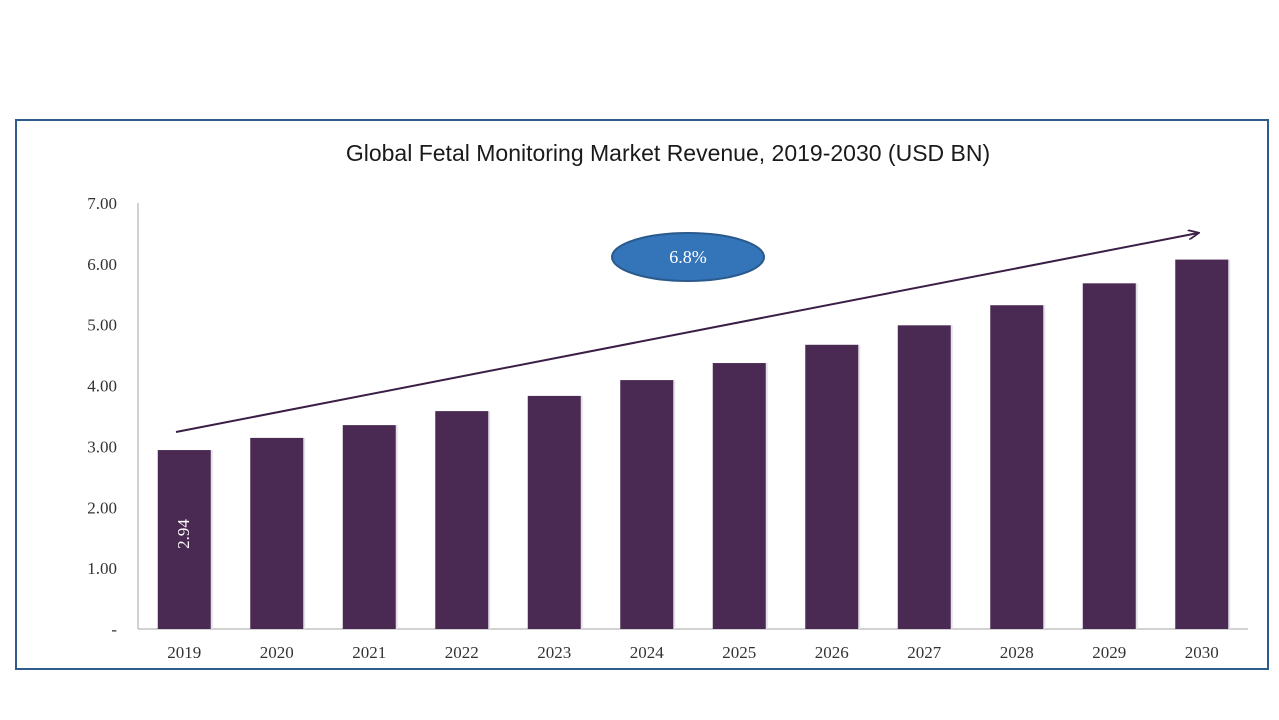 This screenshot has height=720, width=1279. I want to click on y-axis-ticks: - 1.00 2.00 3.00 4.00 5.00 6.00 7.00, so click(102, 416).